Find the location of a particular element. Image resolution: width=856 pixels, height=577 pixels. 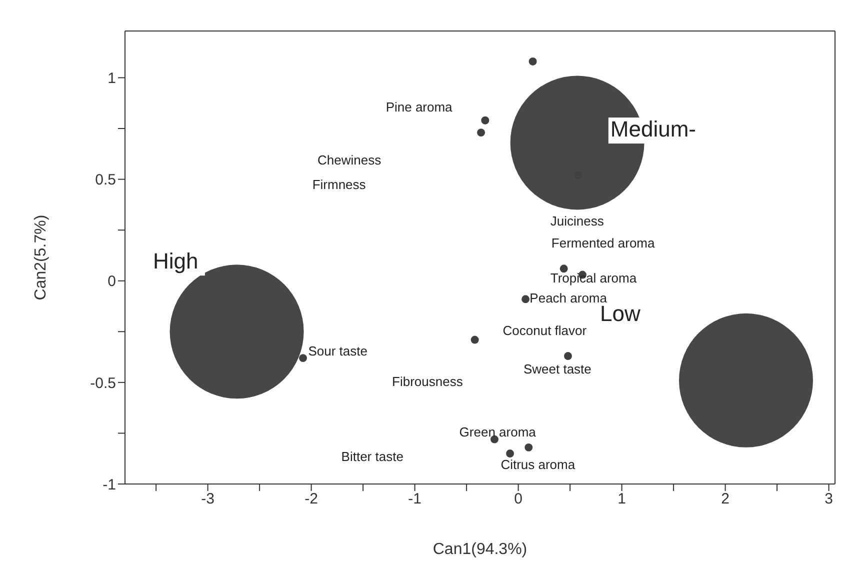

y-tick-label: 0.5 is located at coordinates (105, 180).